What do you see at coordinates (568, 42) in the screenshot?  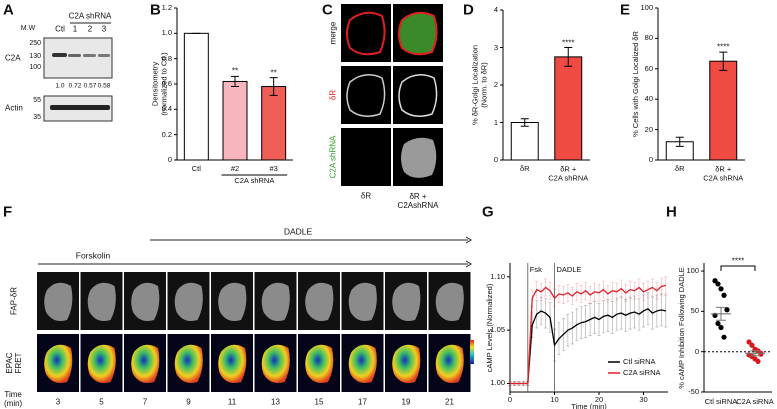 I see `significance: ****` at bounding box center [568, 42].